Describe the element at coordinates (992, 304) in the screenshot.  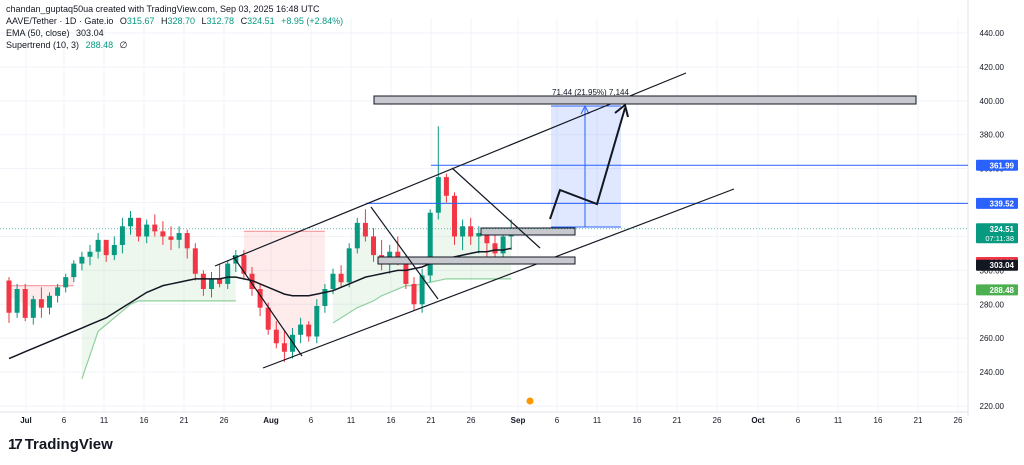
I see `price-tick-label: 280.00` at that location.